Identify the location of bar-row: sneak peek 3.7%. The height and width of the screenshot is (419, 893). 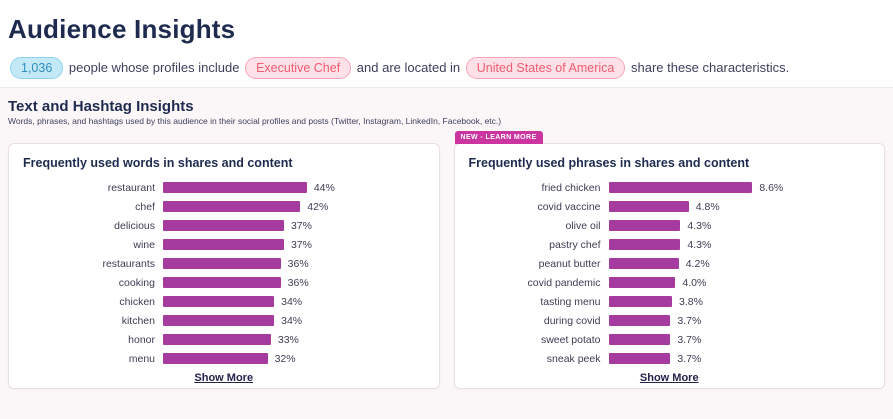
(666, 358).